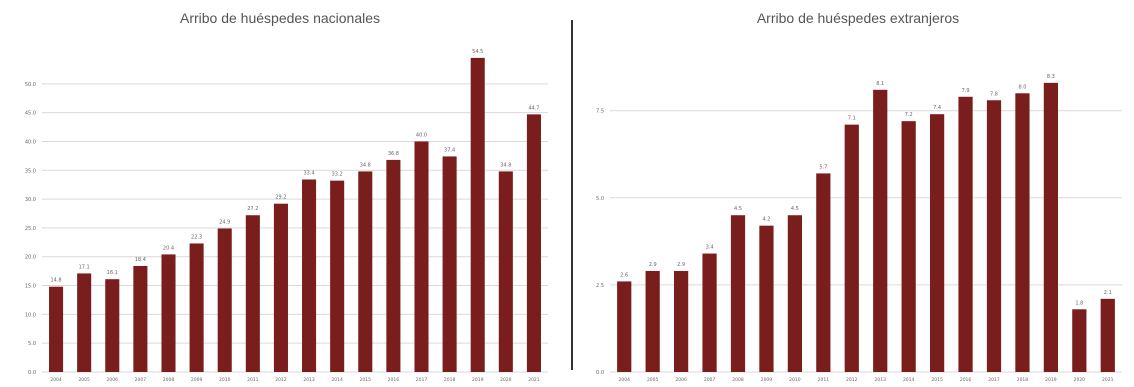 The height and width of the screenshot is (387, 1134). What do you see at coordinates (30, 114) in the screenshot?
I see `y-tick-label: 45.0` at bounding box center [30, 114].